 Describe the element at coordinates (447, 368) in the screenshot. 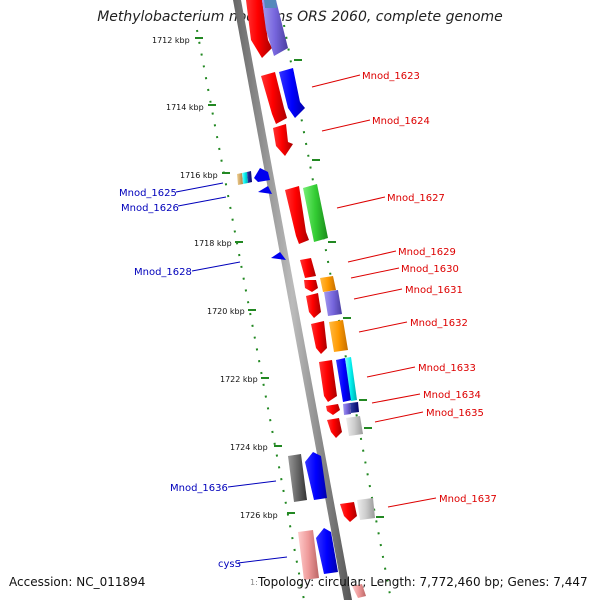

I see `gene-label: Mnod_1633` at that location.